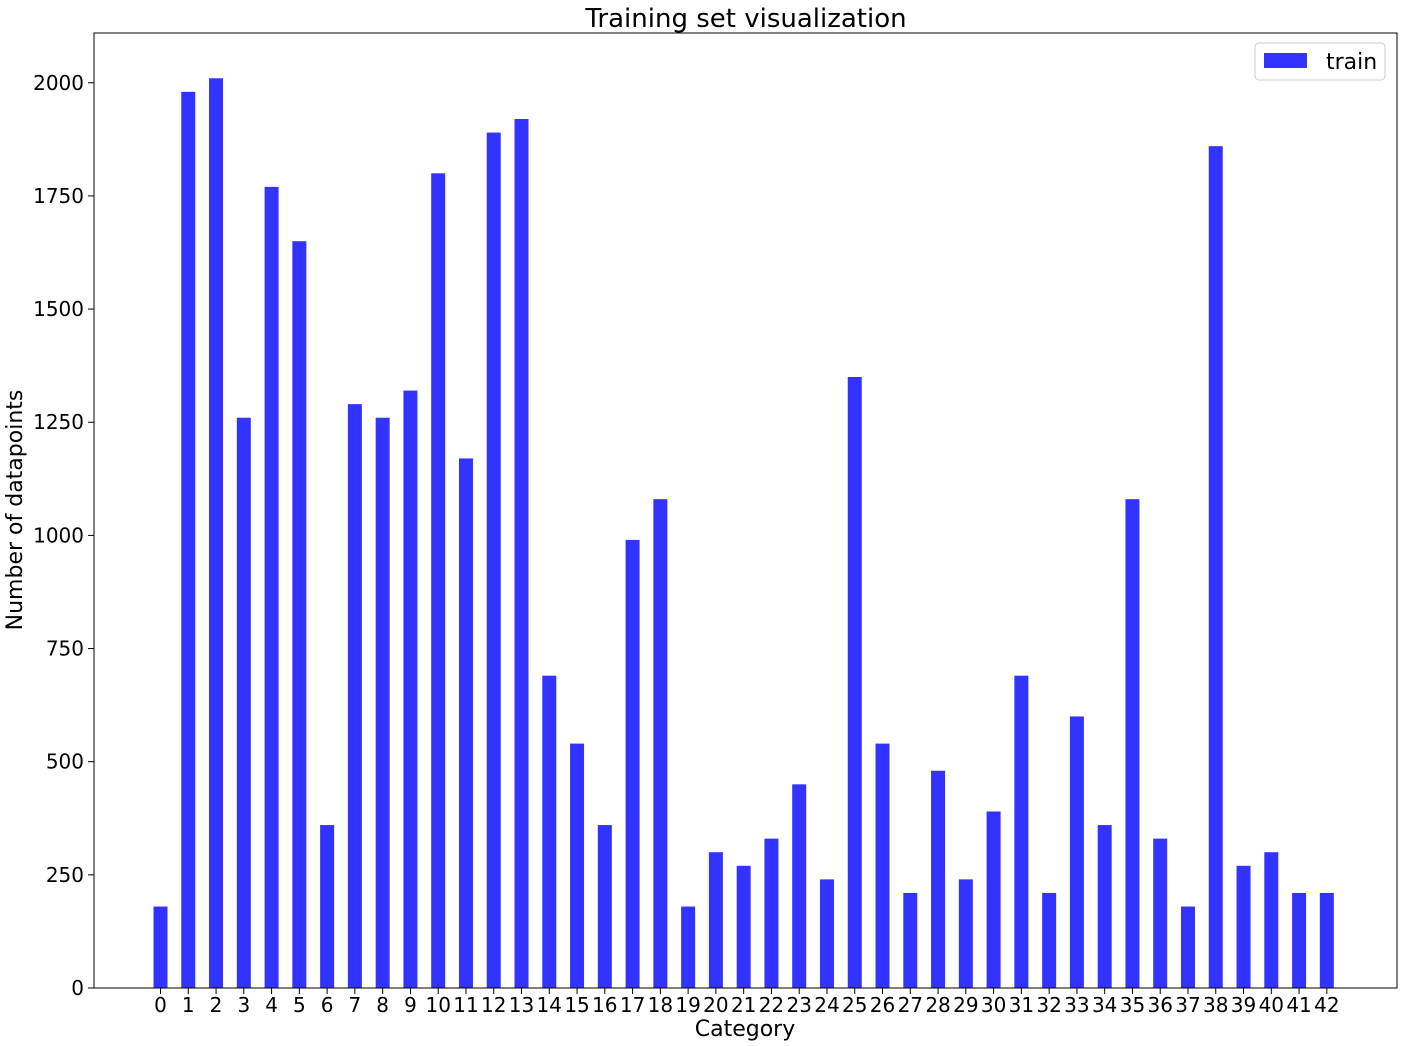 Image resolution: width=1406 pixels, height=1046 pixels. I want to click on x-tick-label: 11, so click(465, 1005).